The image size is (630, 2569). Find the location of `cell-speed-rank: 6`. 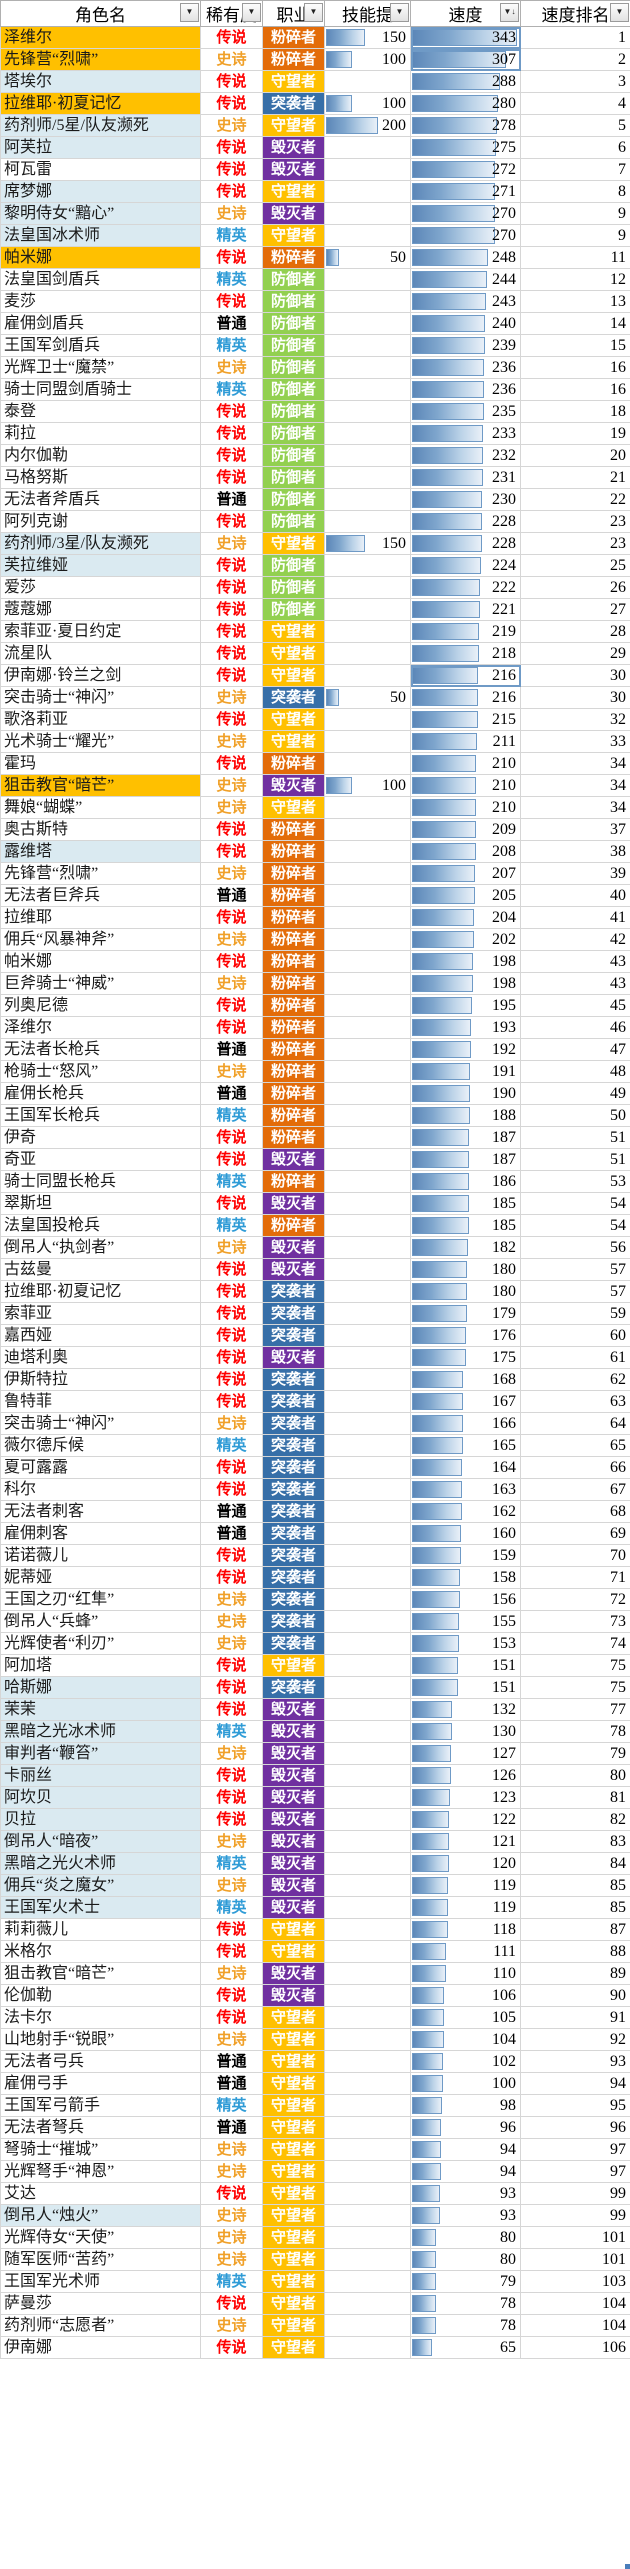

cell-speed-rank: 6 is located at coordinates (575, 147).